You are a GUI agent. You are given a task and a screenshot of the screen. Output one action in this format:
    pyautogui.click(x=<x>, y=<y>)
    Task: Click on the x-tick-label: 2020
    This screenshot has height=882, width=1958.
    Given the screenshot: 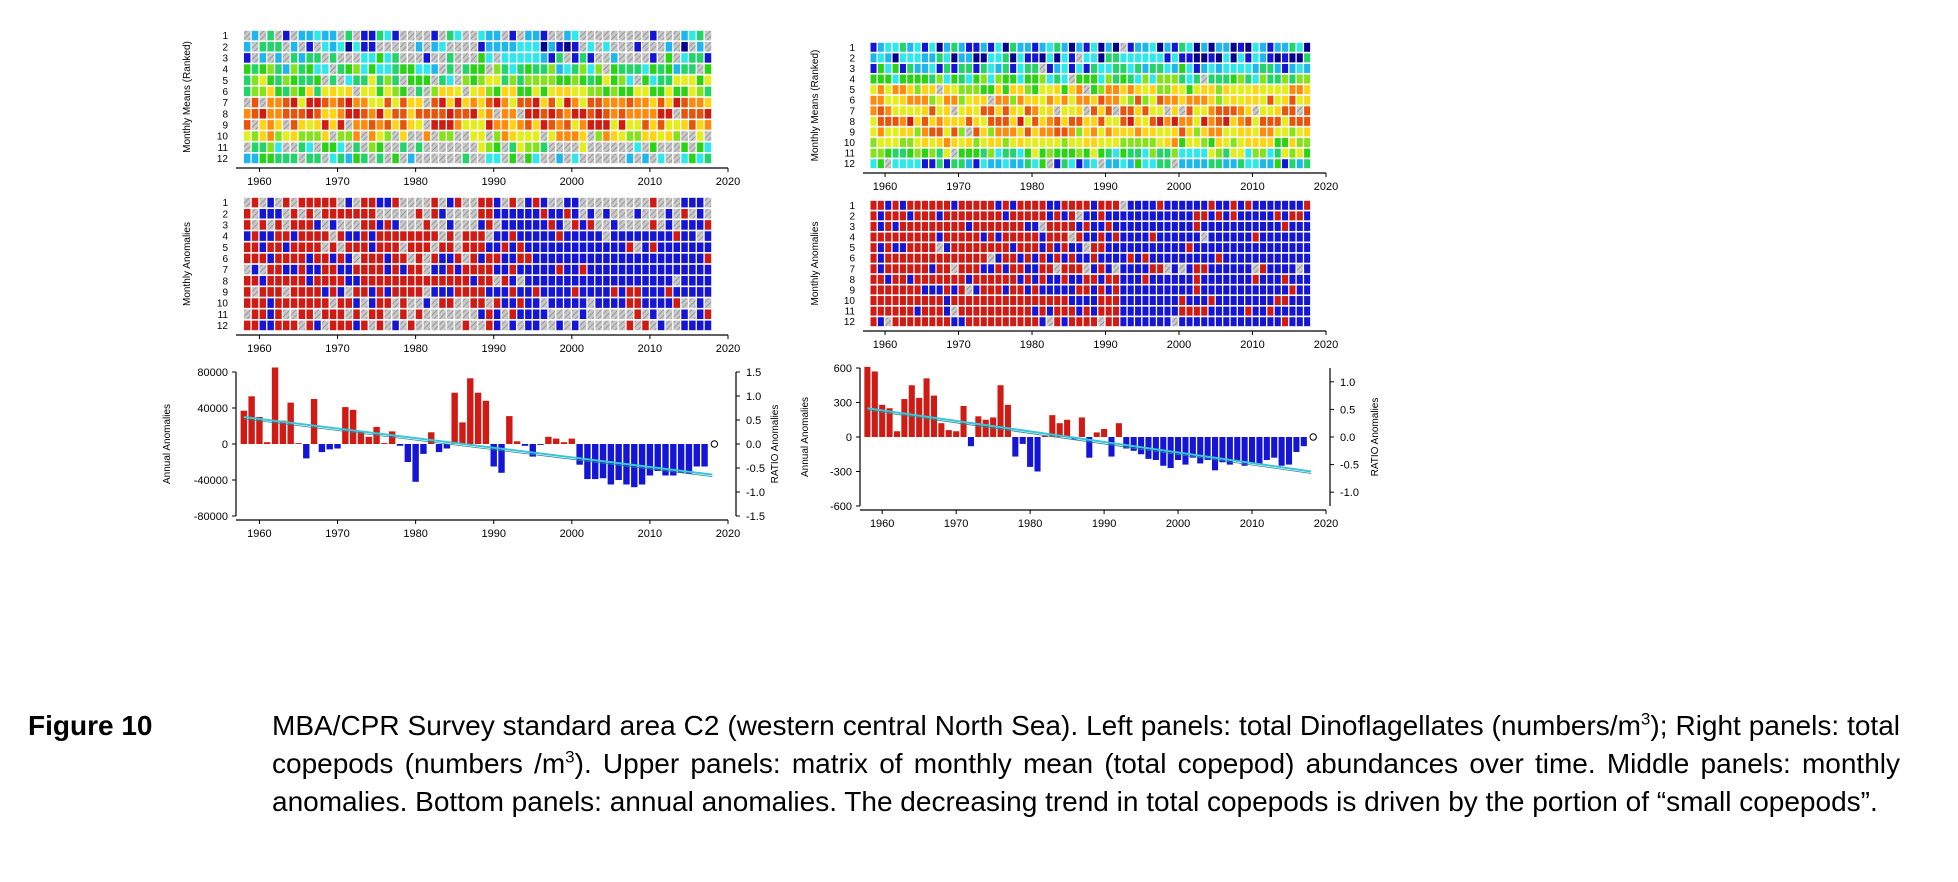 What is the action you would take?
    pyautogui.click(x=728, y=182)
    